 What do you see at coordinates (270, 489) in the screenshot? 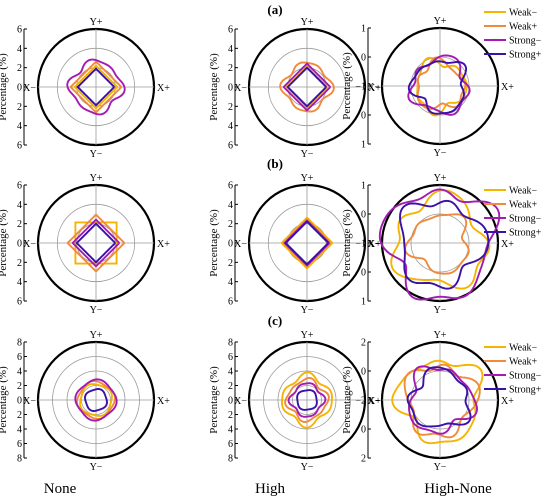
I see `column-label-high: High` at bounding box center [270, 489].